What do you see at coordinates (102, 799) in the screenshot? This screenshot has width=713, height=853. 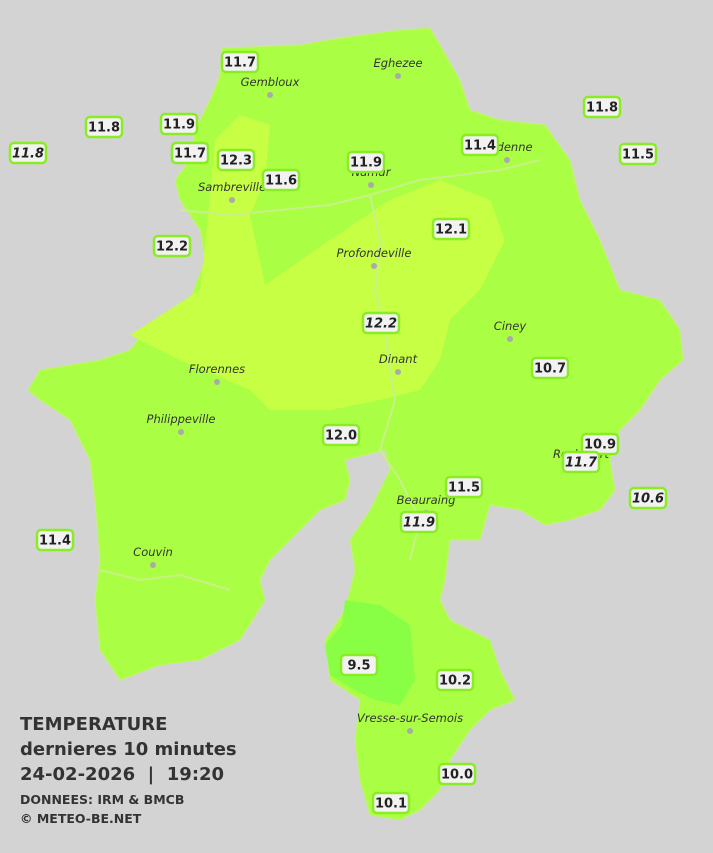 I see `legend-source: DONNEES: IRM & BMCB` at bounding box center [102, 799].